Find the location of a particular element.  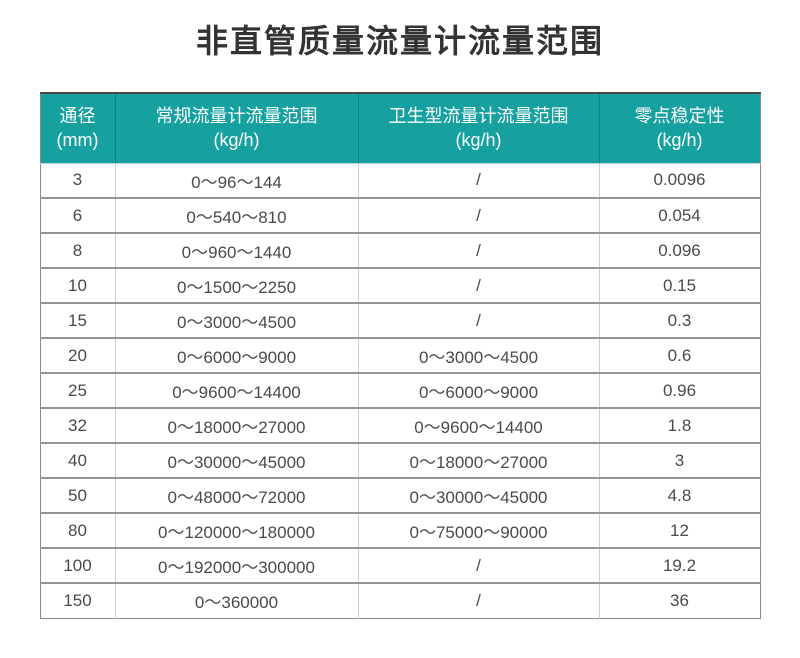

cell-standard-range: 0～192000～300000 is located at coordinates (236, 565).